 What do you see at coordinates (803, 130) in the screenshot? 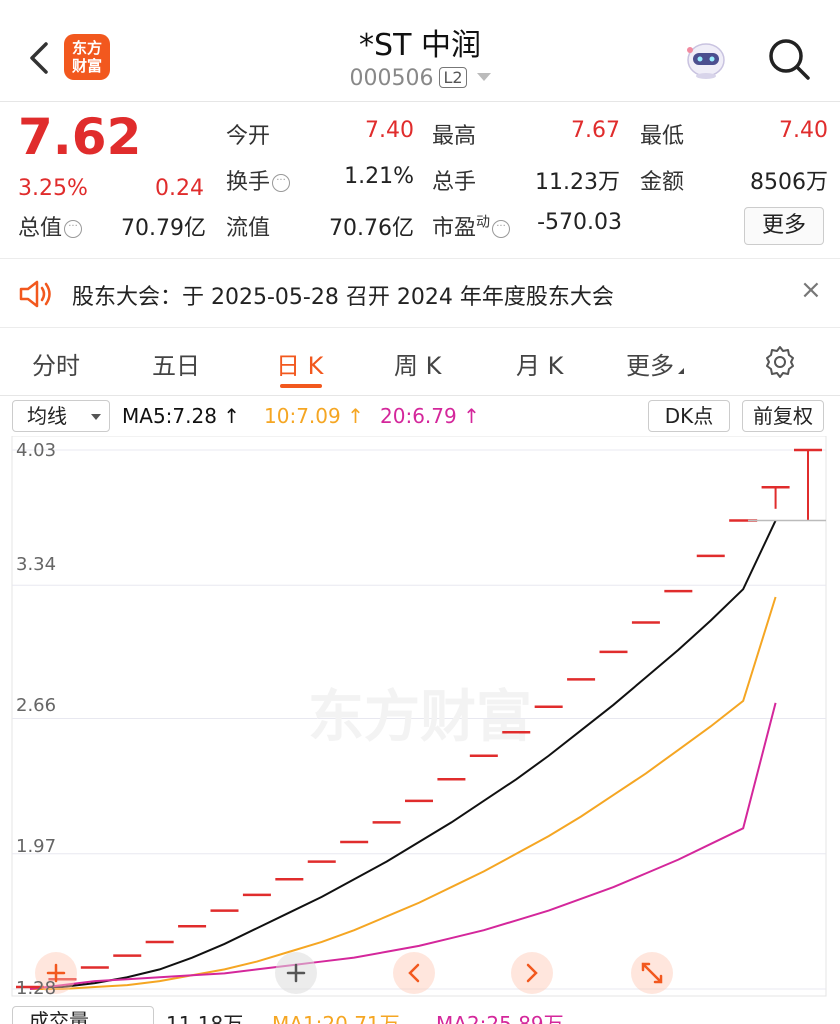
I see `low-value: 7.40` at bounding box center [803, 130].